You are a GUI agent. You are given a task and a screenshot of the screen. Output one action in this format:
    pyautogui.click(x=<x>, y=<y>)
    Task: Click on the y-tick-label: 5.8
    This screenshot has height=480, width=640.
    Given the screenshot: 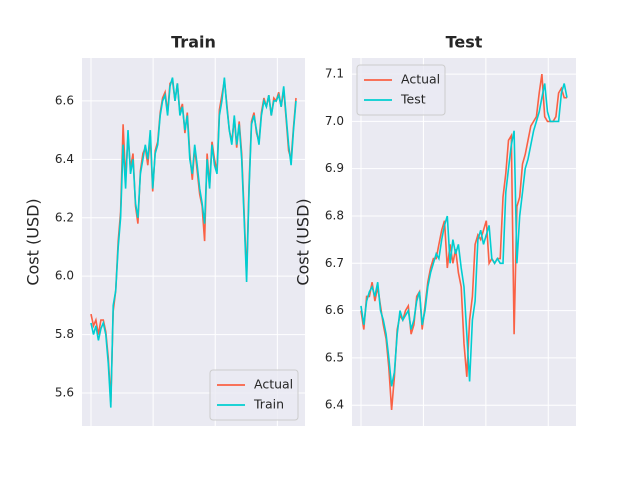 What is the action you would take?
    pyautogui.click(x=64, y=334)
    